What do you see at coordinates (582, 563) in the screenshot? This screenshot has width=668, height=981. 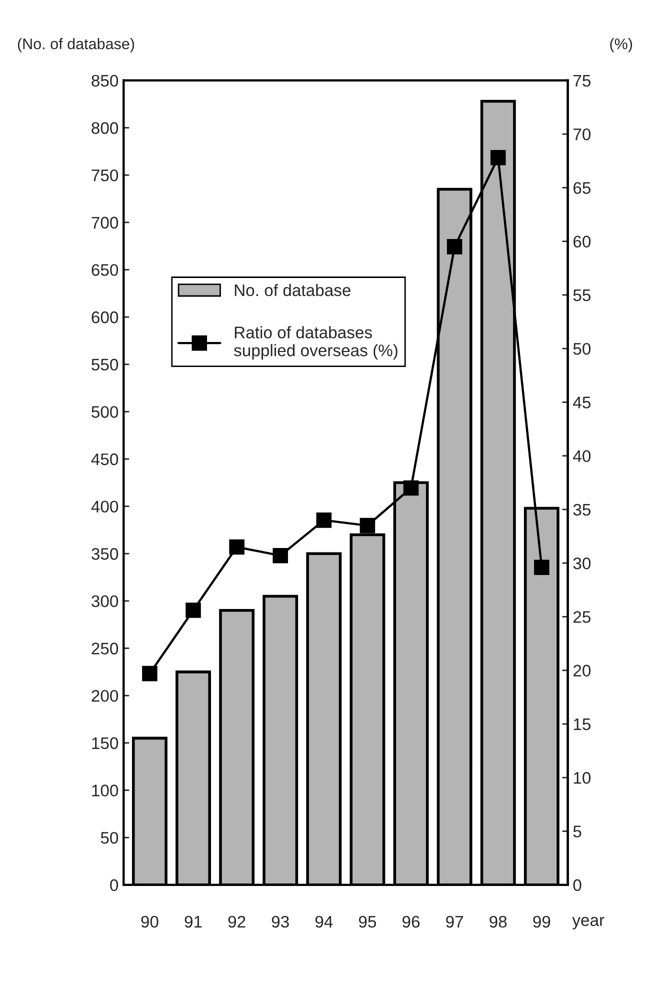 I see `y2-tick-label: 30` at bounding box center [582, 563].